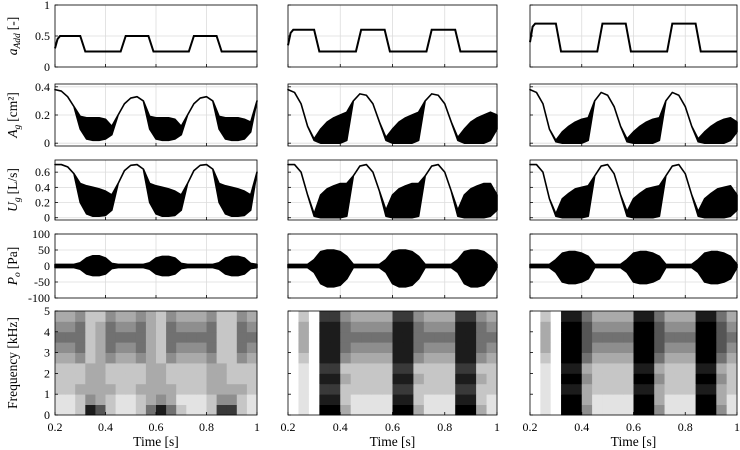 This screenshot has width=740, height=450. What do you see at coordinates (131, 266) in the screenshot?
I see `panel: -100 -50 0 50 100 Po [Pa]` at bounding box center [131, 266].